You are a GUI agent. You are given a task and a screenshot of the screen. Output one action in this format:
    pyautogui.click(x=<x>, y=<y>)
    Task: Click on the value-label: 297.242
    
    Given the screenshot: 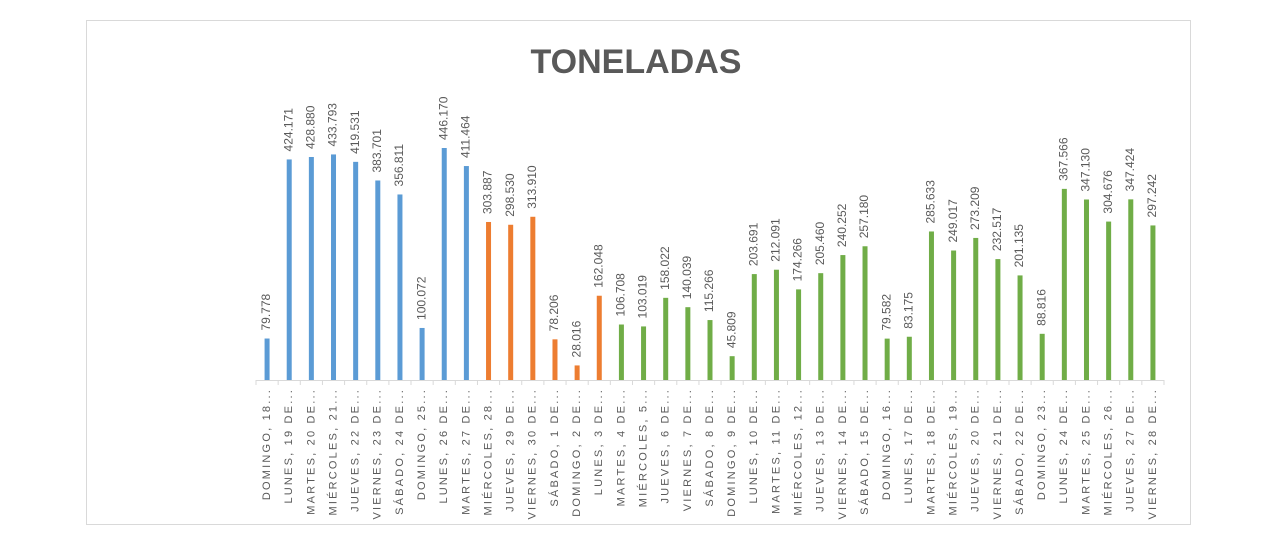 What is the action you would take?
    pyautogui.click(x=1152, y=196)
    